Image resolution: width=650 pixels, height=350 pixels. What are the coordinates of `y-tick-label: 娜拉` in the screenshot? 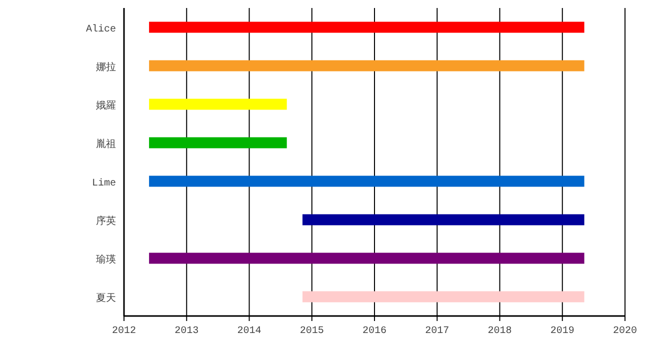 It's located at (106, 67).